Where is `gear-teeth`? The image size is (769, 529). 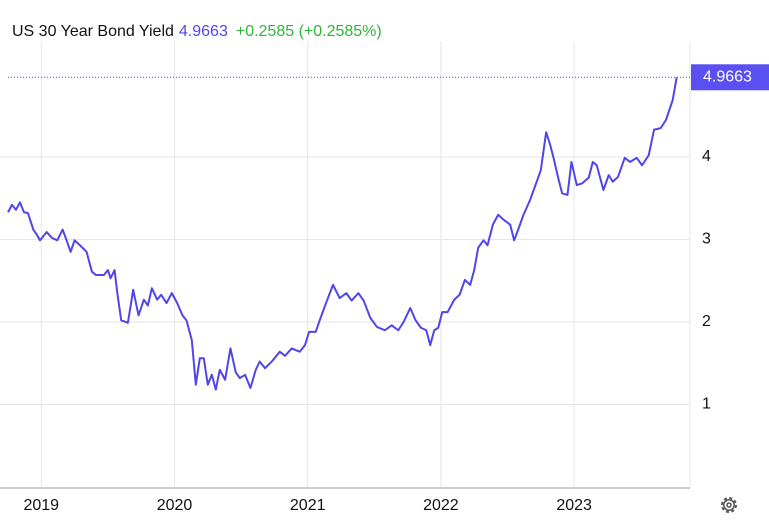 gear-teeth is located at coordinates (729, 505).